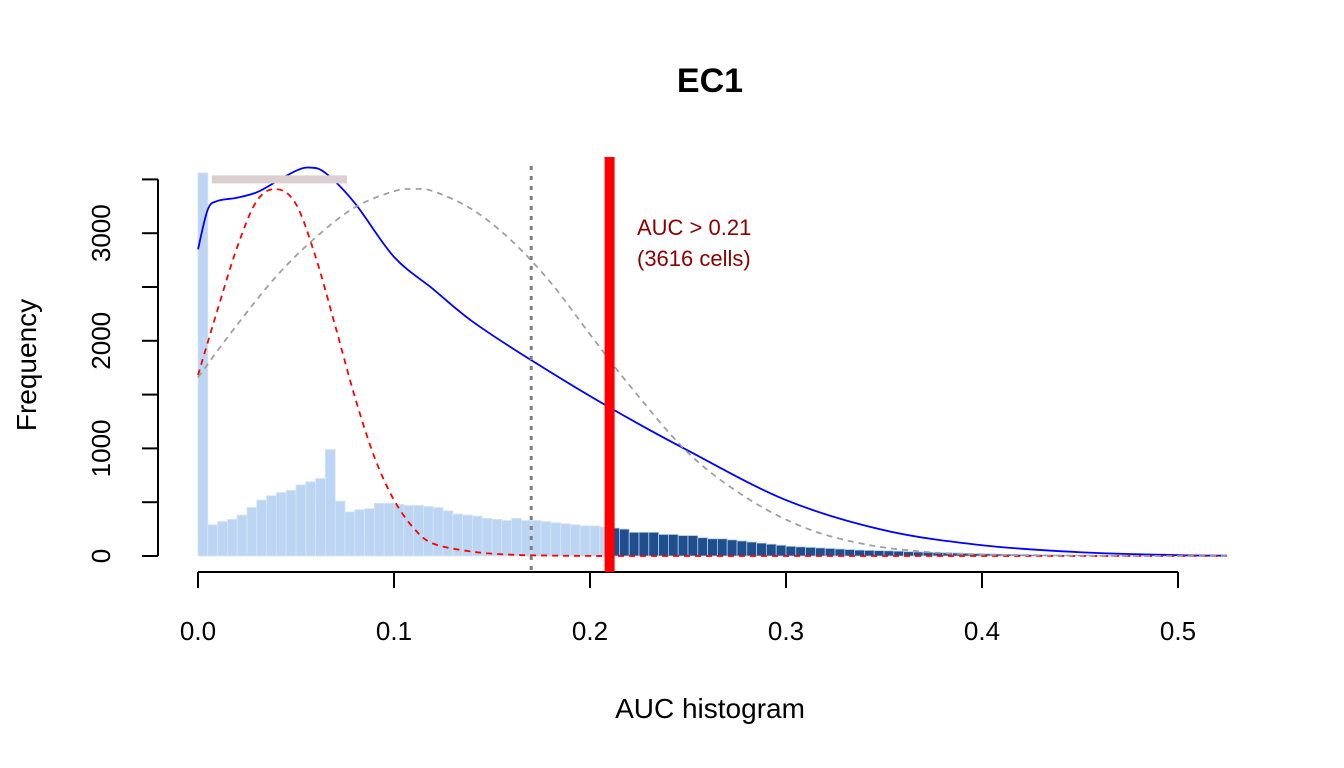 The height and width of the screenshot is (768, 1344). What do you see at coordinates (101, 556) in the screenshot?
I see `y-tick-label: 0` at bounding box center [101, 556].